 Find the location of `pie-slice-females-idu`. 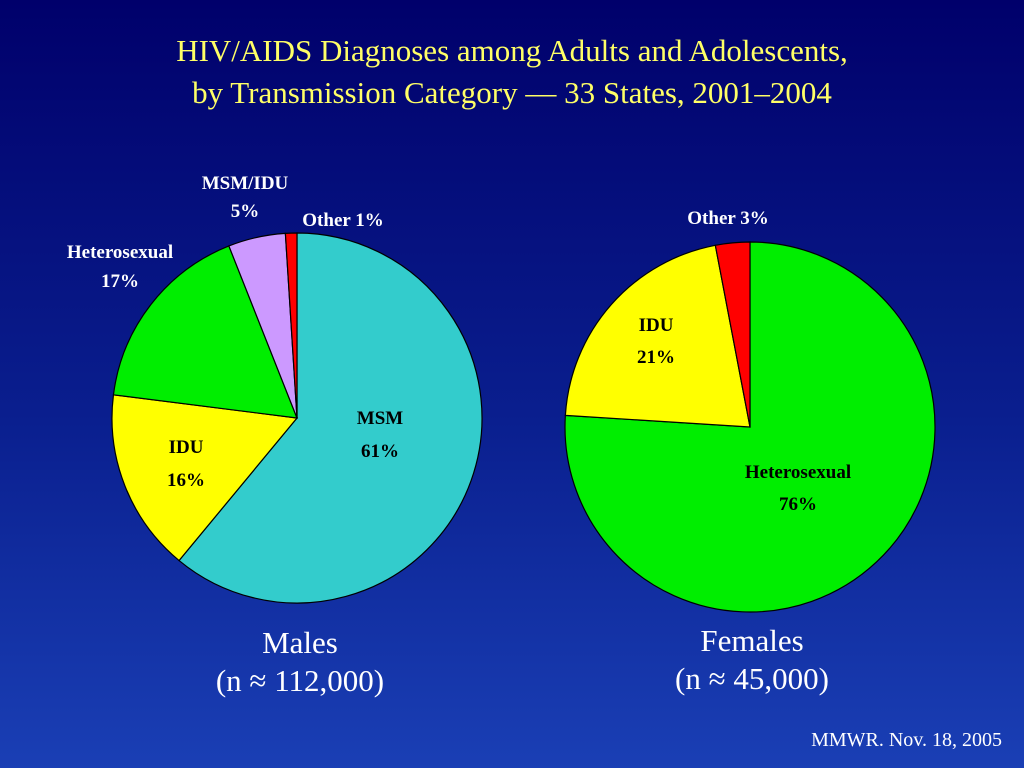

pie-slice-females-idu is located at coordinates (657, 336).